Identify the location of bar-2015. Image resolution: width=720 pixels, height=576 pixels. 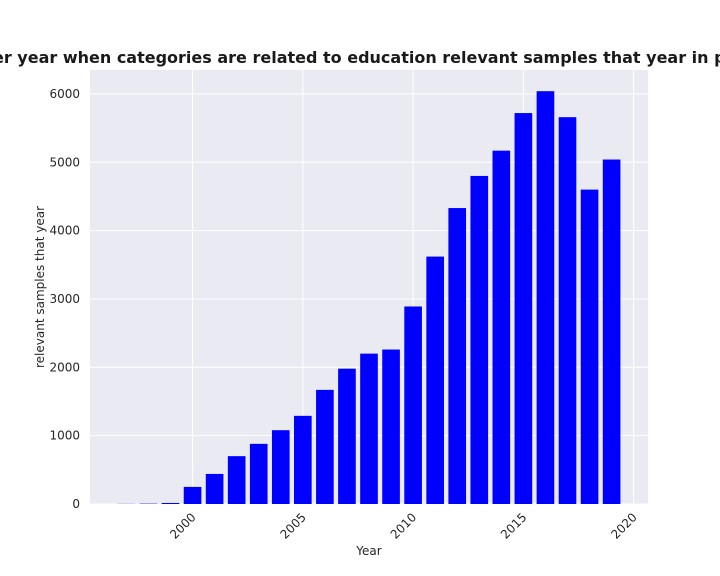
(523, 309).